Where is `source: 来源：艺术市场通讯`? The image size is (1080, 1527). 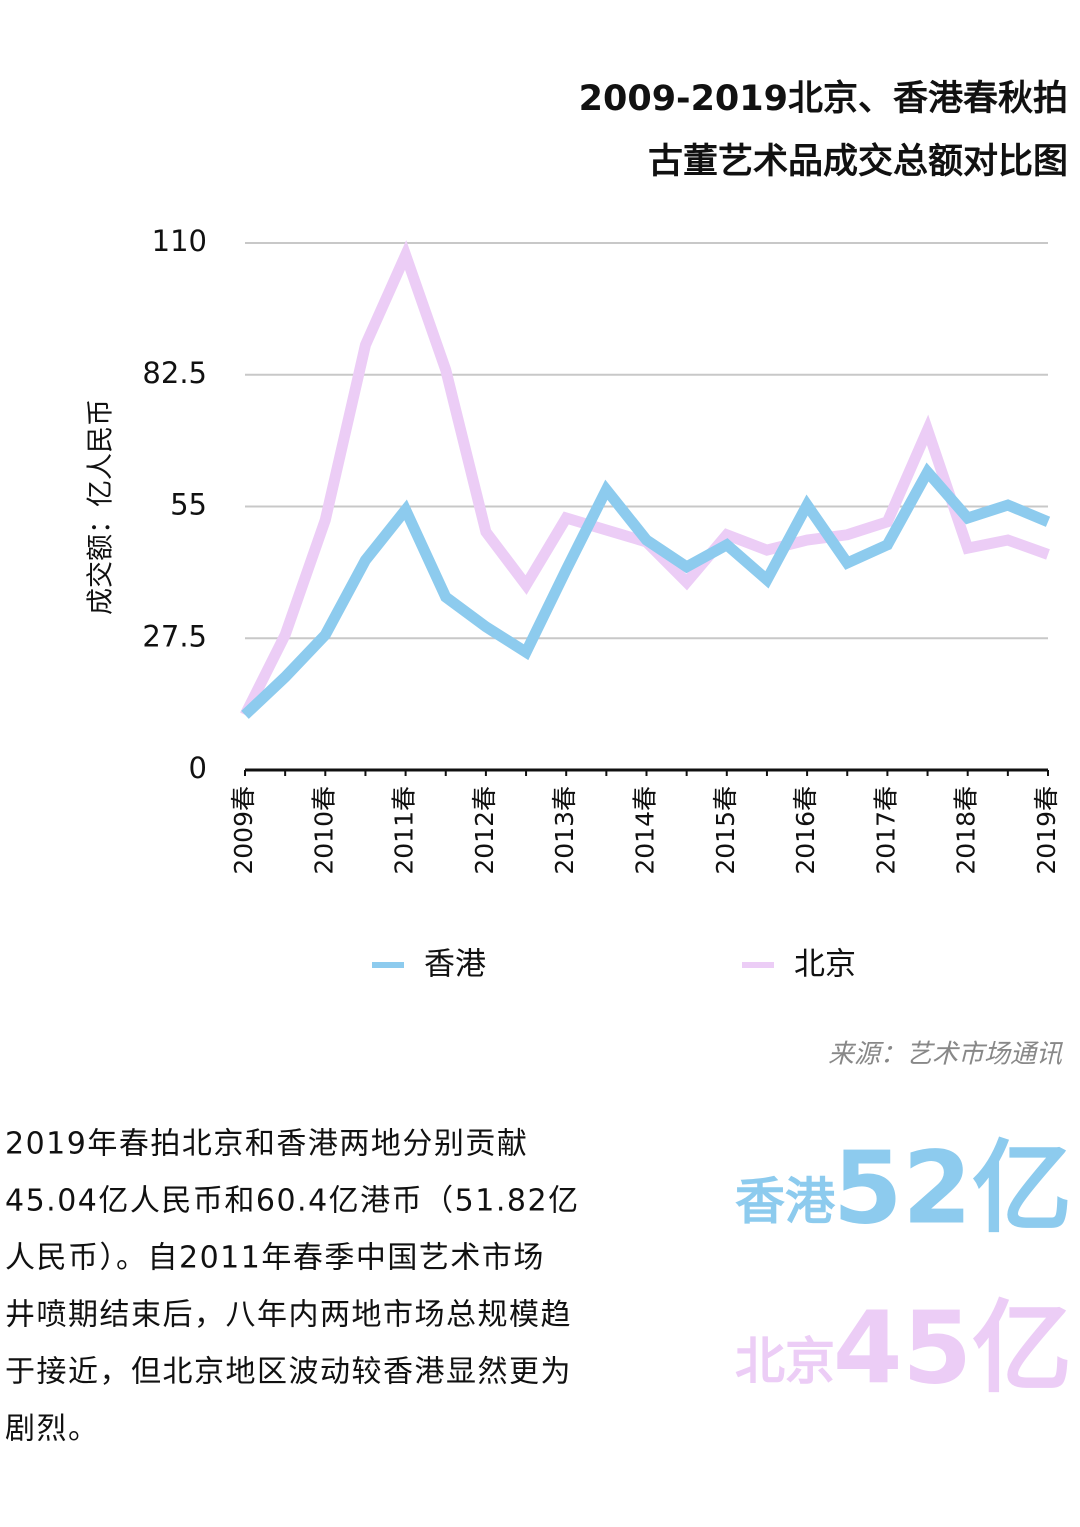 source: 来源：艺术市场通讯 is located at coordinates (946, 1055).